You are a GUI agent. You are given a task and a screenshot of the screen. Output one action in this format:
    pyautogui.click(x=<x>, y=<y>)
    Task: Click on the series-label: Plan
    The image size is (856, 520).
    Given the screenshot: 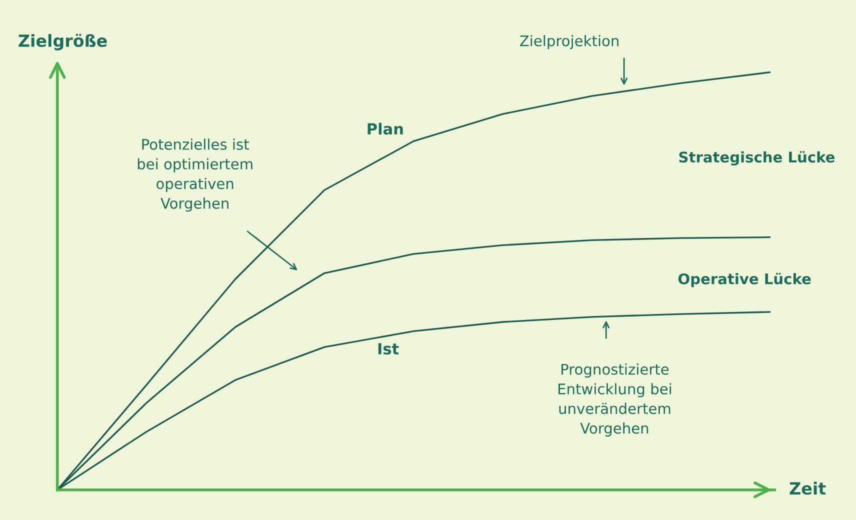 What is the action you would take?
    pyautogui.click(x=385, y=128)
    